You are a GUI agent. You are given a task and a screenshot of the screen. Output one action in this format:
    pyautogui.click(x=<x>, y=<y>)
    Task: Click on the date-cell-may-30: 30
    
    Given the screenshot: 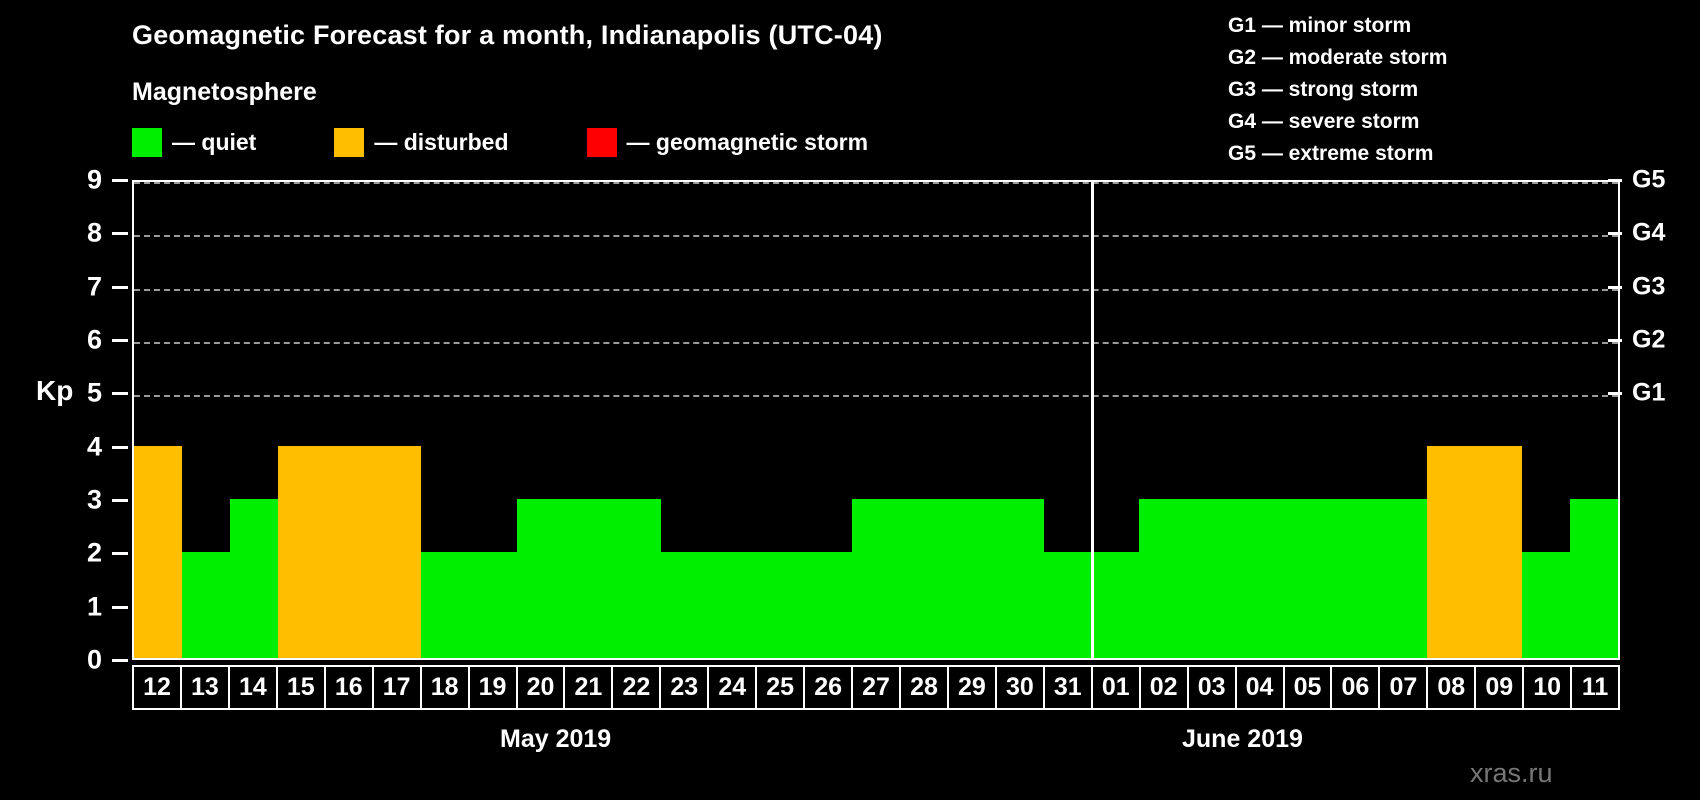 What is the action you would take?
    pyautogui.click(x=1021, y=687)
    